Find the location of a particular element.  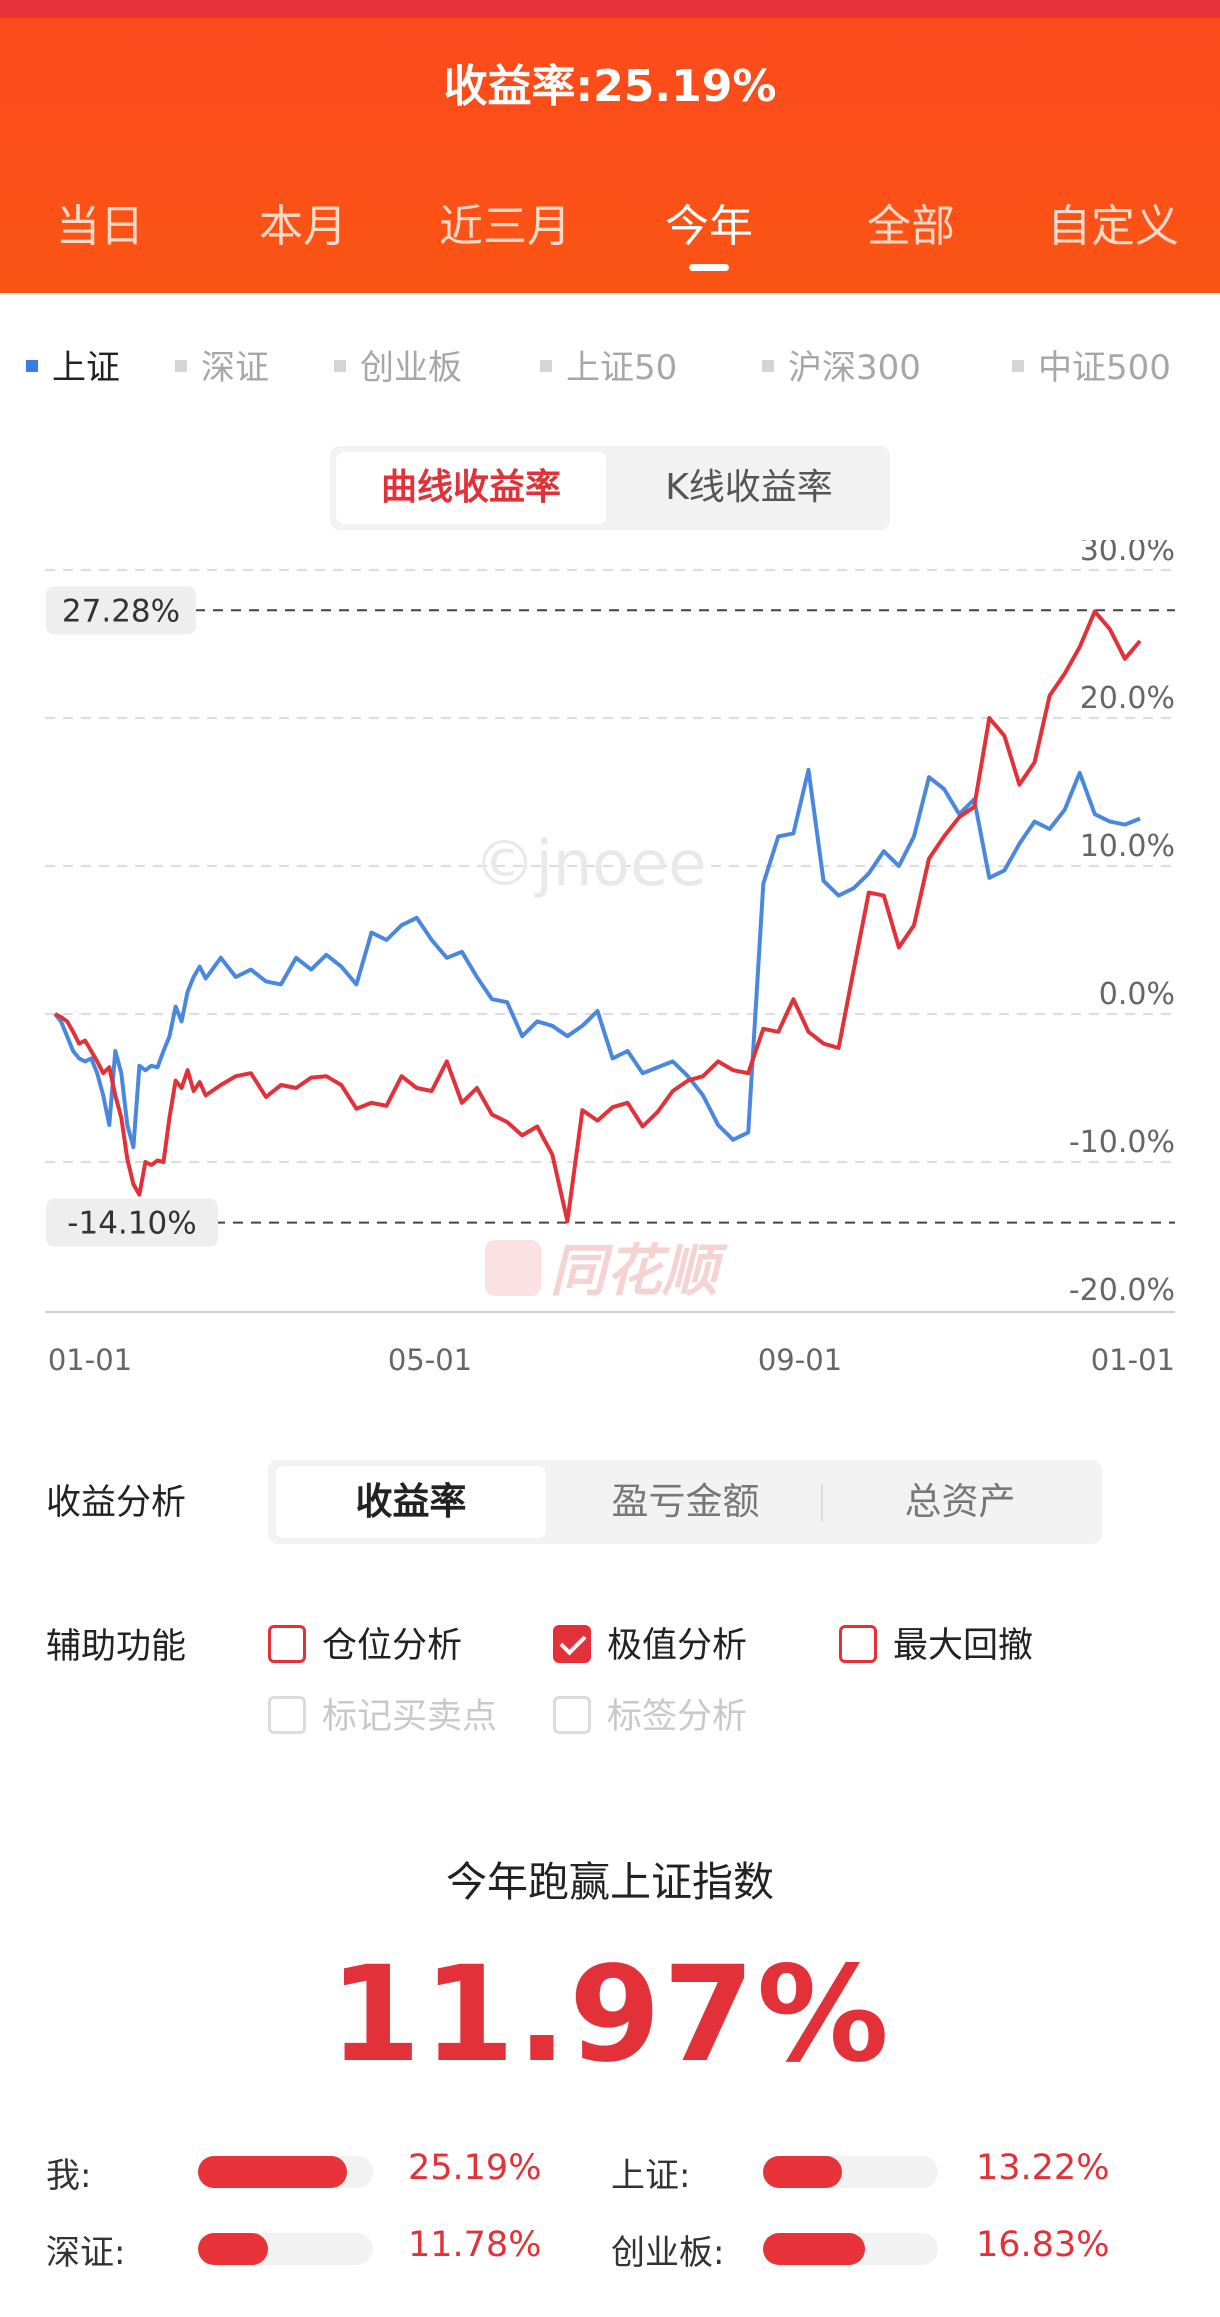

active-tab-indicator is located at coordinates (709, 267).